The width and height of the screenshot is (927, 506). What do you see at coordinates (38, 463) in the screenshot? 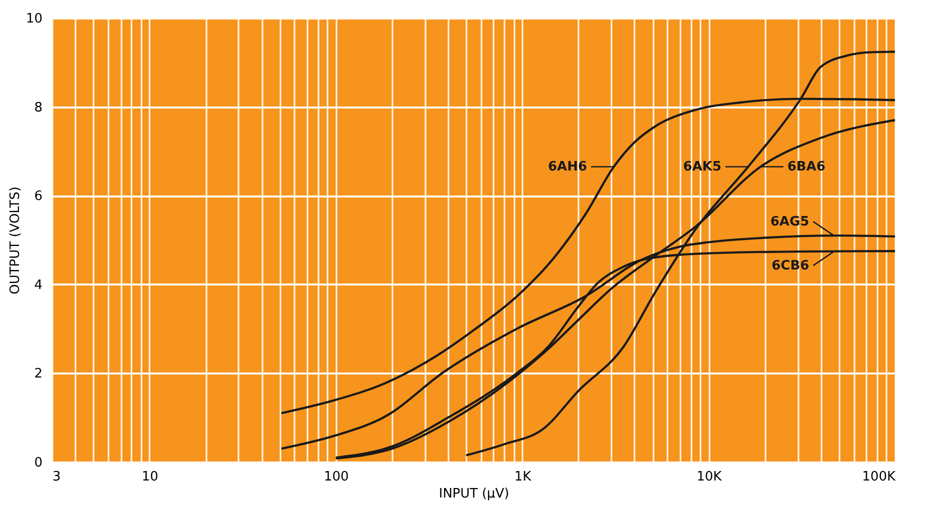
I see `y-tick-label: 0` at bounding box center [38, 463].